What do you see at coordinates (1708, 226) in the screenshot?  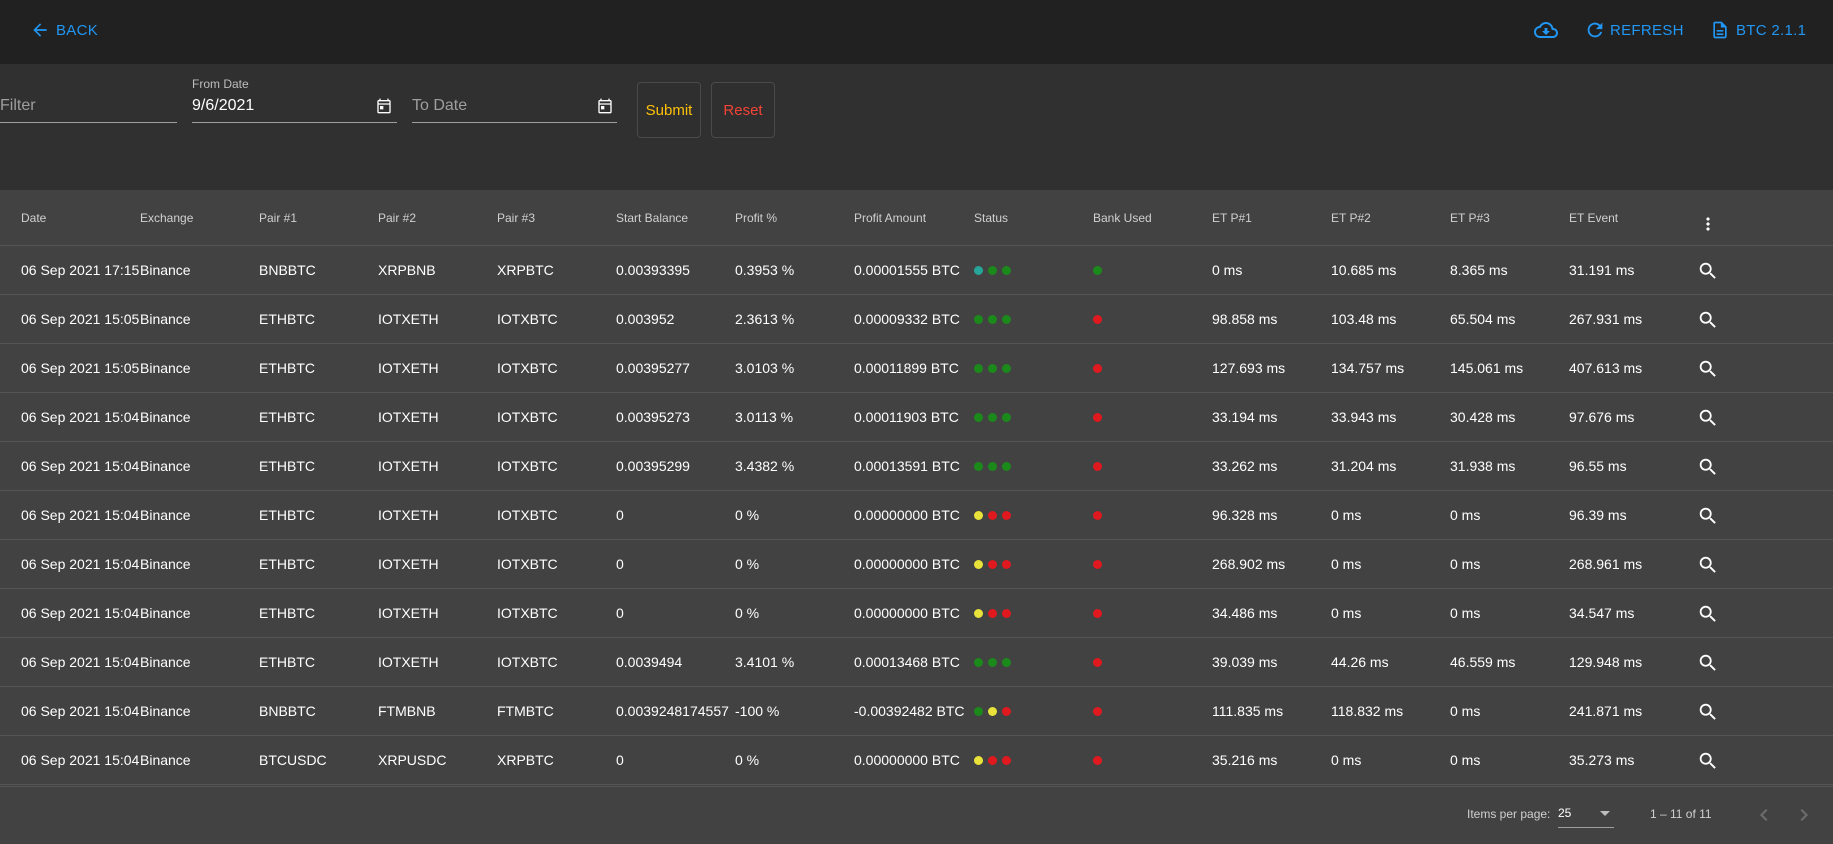 I see `column-menu-button` at bounding box center [1708, 226].